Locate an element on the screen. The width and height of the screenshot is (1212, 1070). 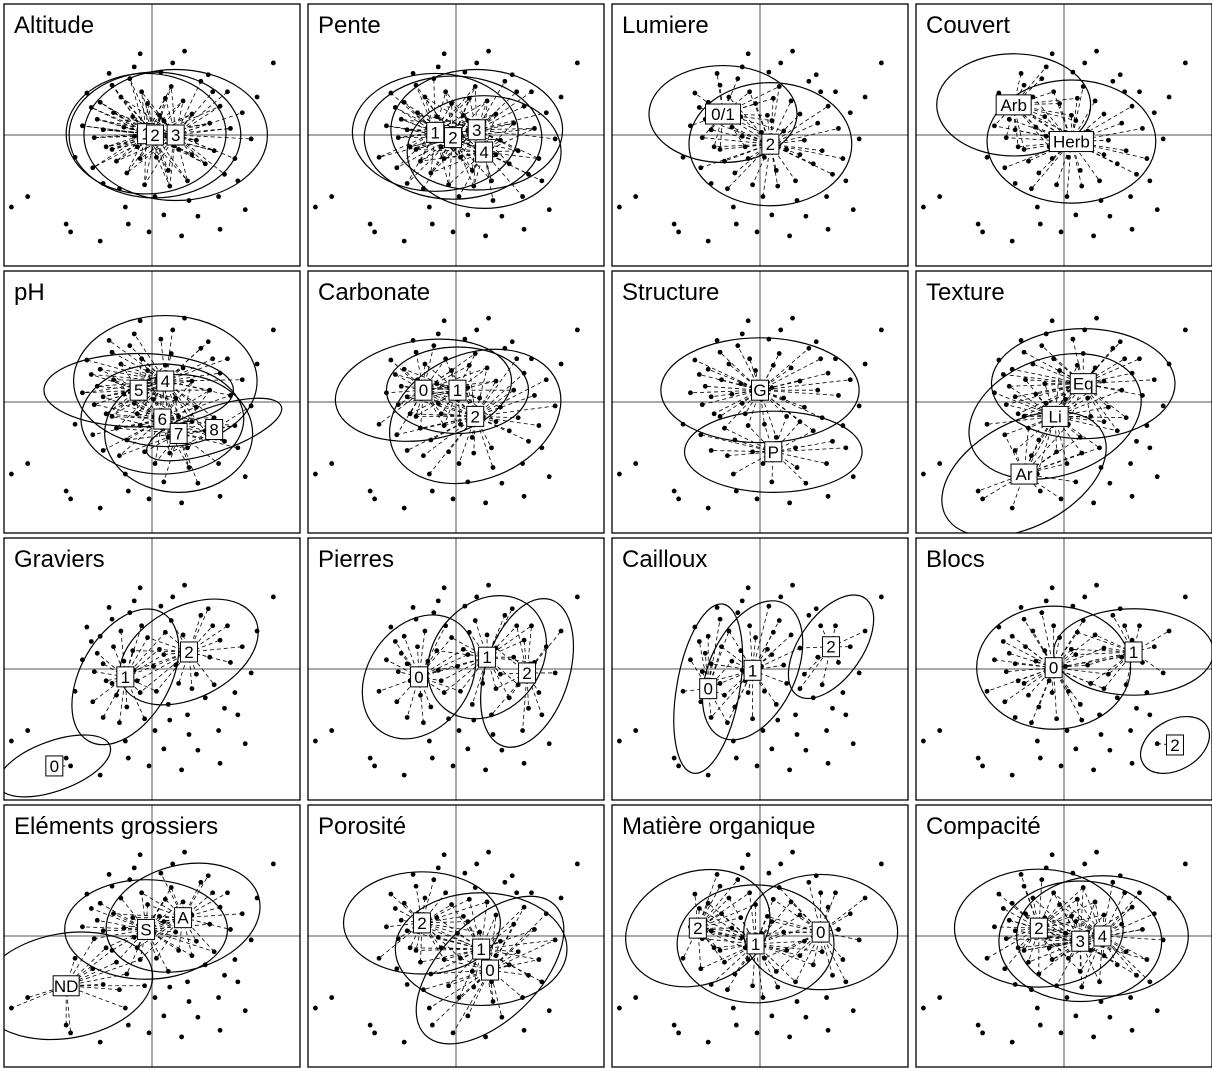
ellipse-nd is located at coordinates (79, 986).